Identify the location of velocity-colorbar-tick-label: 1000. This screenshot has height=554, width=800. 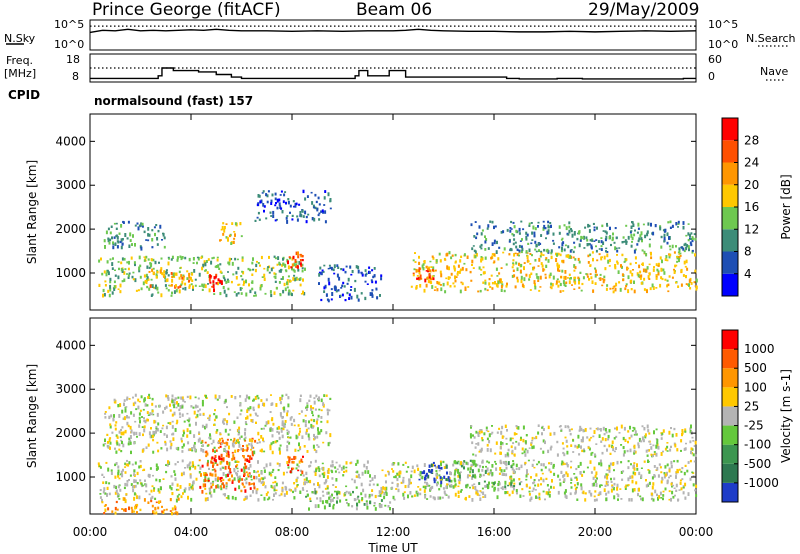
(759, 349).